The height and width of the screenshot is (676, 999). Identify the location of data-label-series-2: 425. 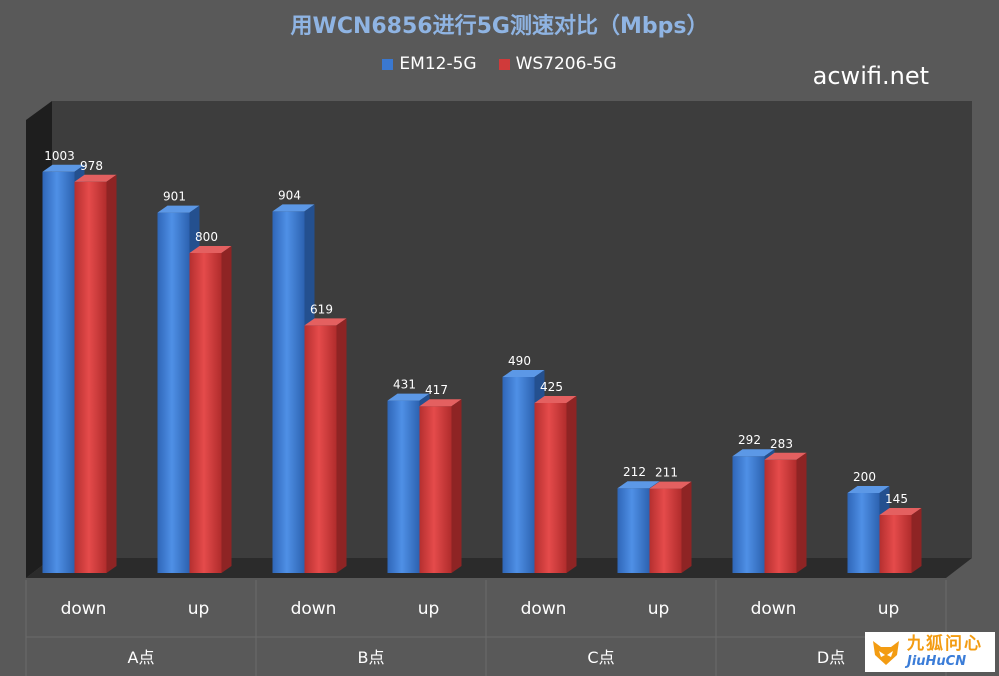
(551, 387).